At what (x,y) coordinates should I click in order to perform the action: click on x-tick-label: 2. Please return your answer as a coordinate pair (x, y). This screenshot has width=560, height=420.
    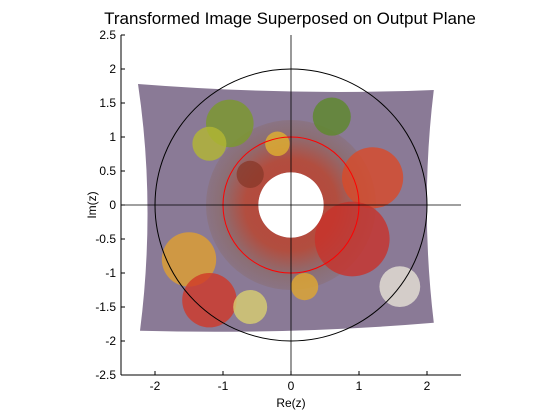
    Looking at the image, I should click on (427, 386).